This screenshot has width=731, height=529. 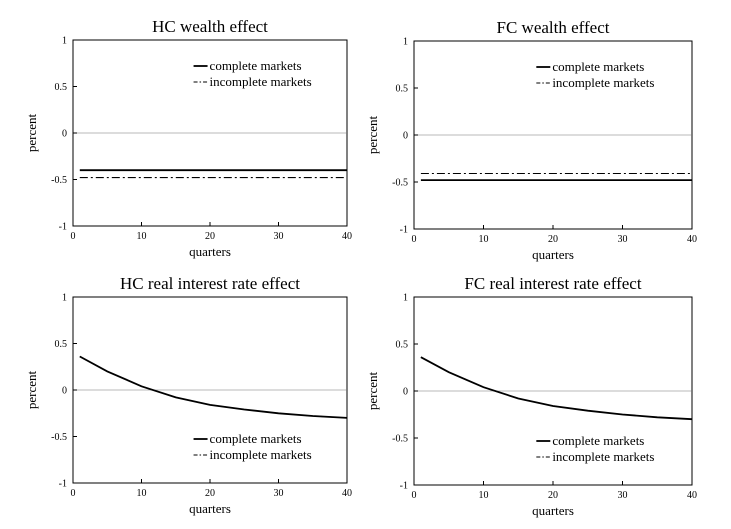 I want to click on chart-title: FC wealth effect, so click(x=553, y=27).